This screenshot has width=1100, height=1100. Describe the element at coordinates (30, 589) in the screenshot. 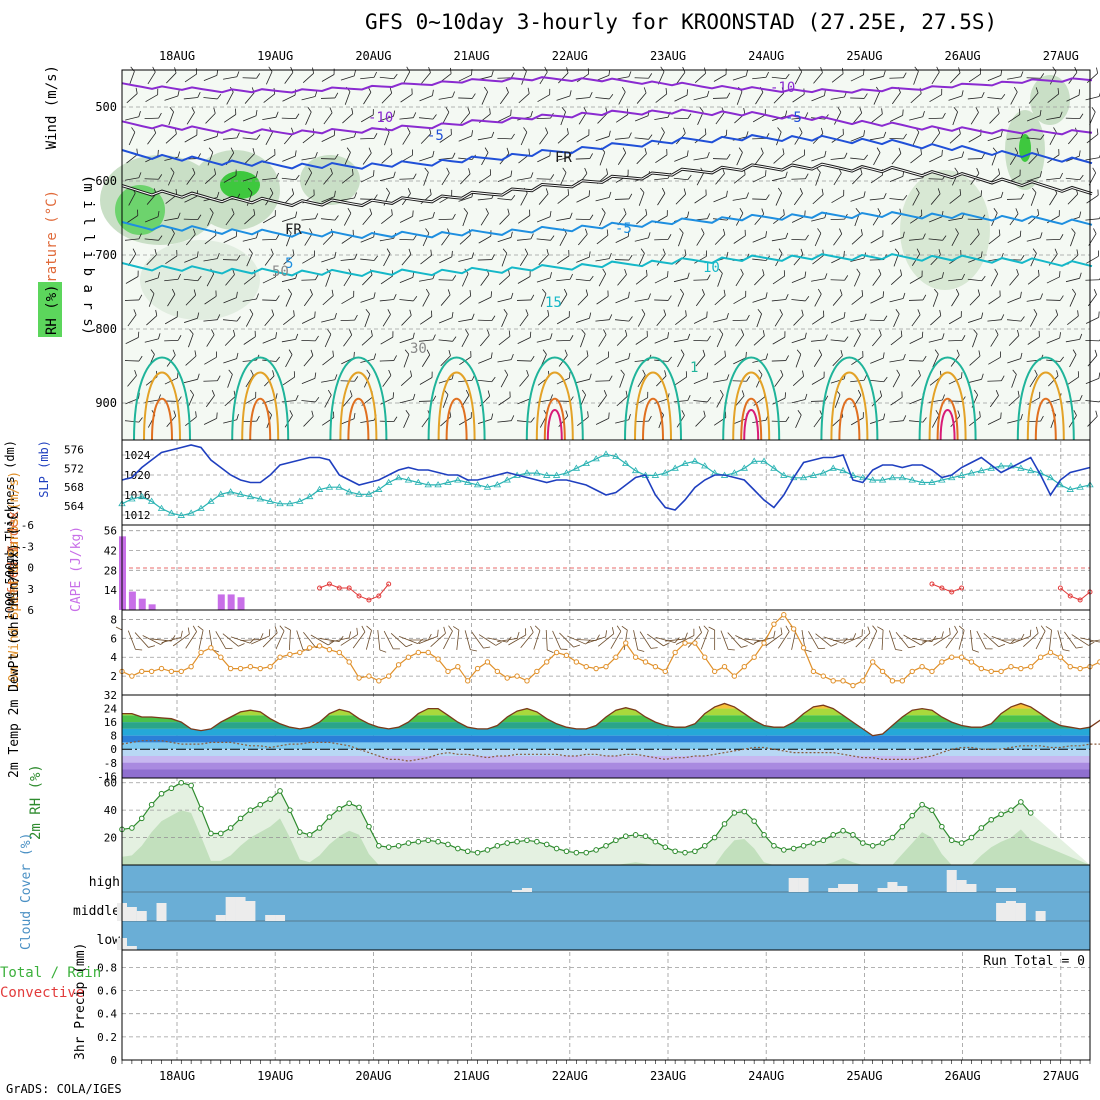

I see `li-tick-label: 3` at that location.